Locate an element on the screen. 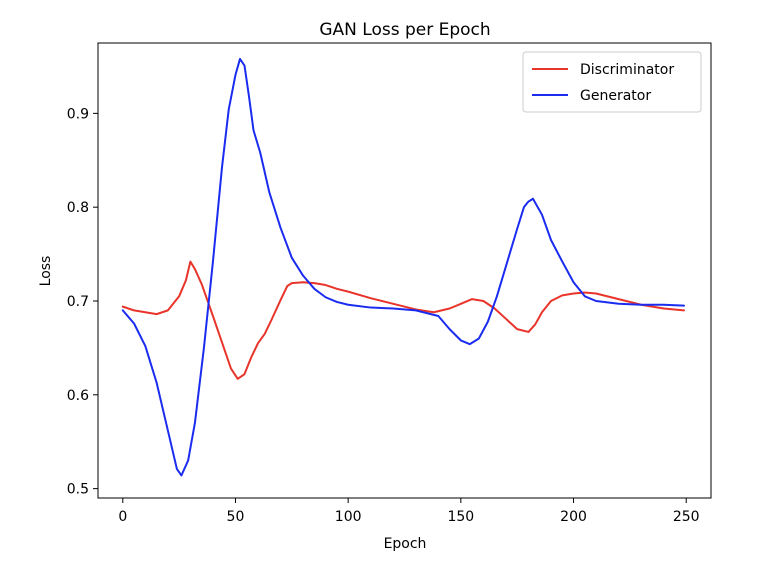 Image resolution: width=762 pixels, height=570 pixels. y-tick-label: 0.5 is located at coordinates (78, 490).